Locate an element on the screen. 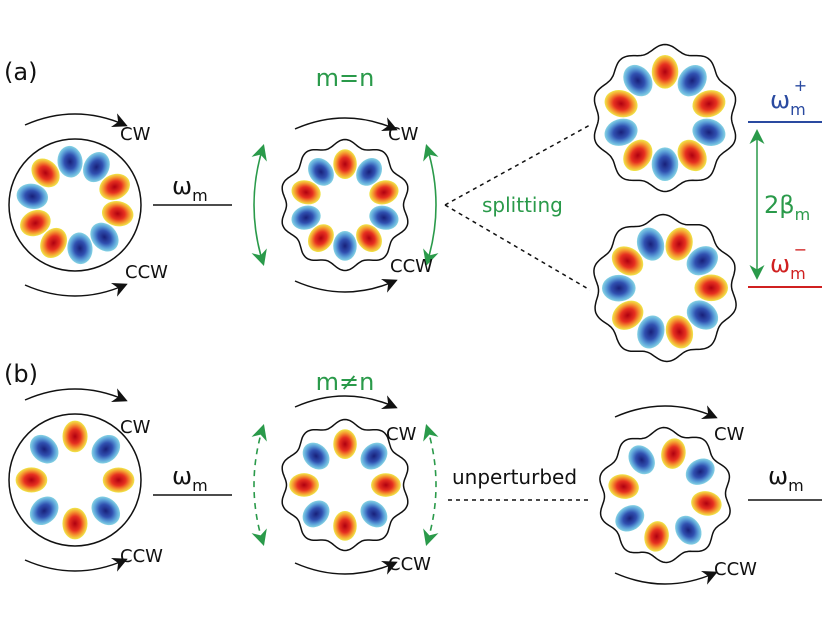 The height and width of the screenshot is (642, 830). transition: unperturbed is located at coordinates (514, 477).